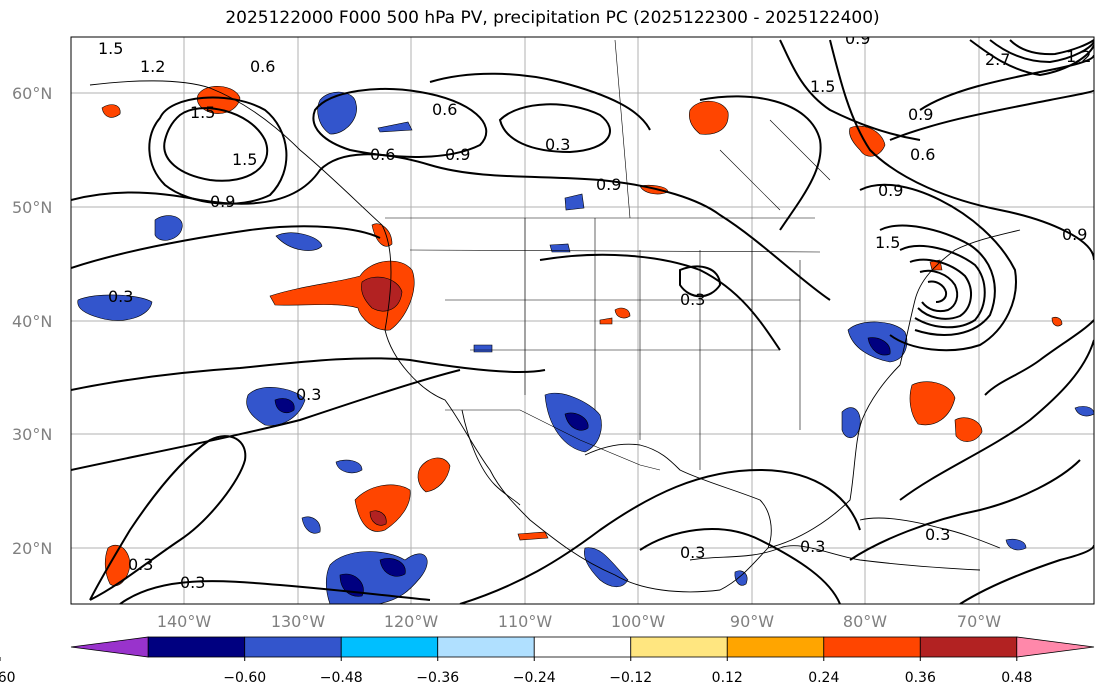 The image size is (1105, 698). Describe the element at coordinates (437, 678) in the screenshot. I see `colorbar-tick-label: −0.36` at that location.